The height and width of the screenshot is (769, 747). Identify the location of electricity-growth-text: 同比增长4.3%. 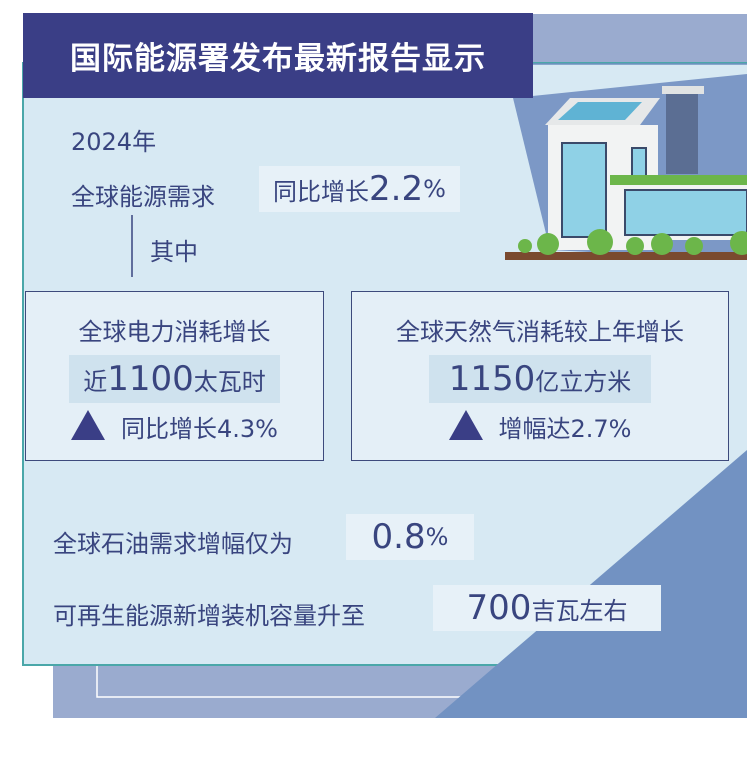
(199, 429).